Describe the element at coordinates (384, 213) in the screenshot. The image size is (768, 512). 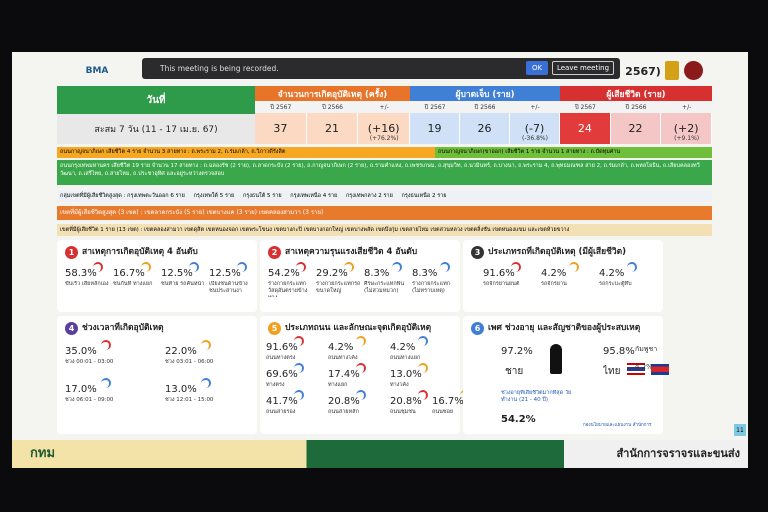
I see `row: เขตที่มีผู้เสียชีวิตสูงสุด (3 เขต)` at that location.